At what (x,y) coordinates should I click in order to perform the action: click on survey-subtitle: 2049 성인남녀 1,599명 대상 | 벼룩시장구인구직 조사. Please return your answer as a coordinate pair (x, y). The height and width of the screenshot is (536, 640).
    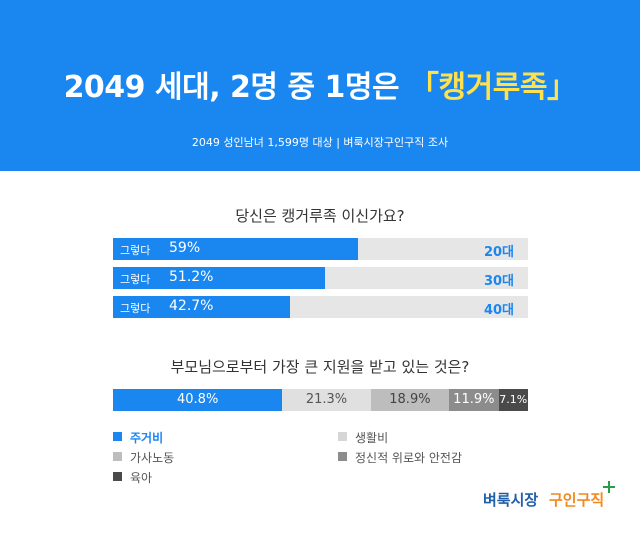
    Looking at the image, I should click on (320, 142).